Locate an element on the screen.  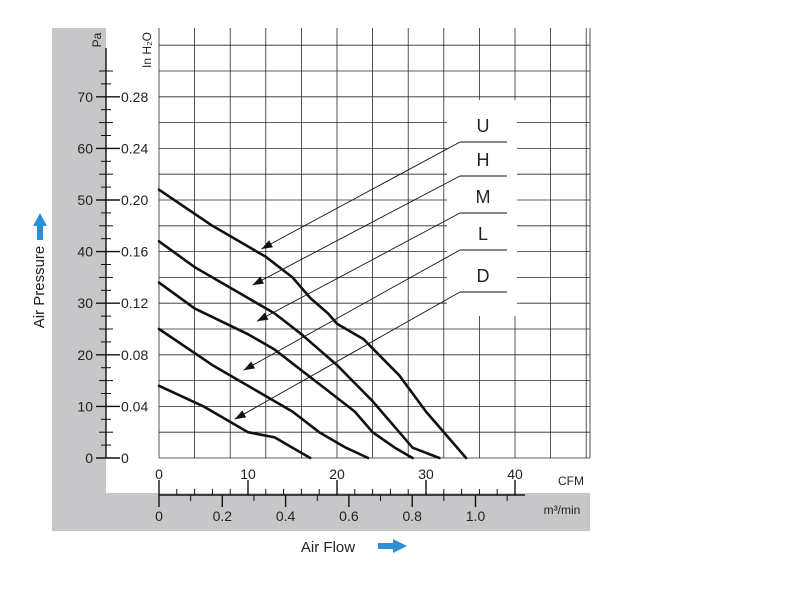
x-tick-label-cfm: 40 is located at coordinates (515, 474).